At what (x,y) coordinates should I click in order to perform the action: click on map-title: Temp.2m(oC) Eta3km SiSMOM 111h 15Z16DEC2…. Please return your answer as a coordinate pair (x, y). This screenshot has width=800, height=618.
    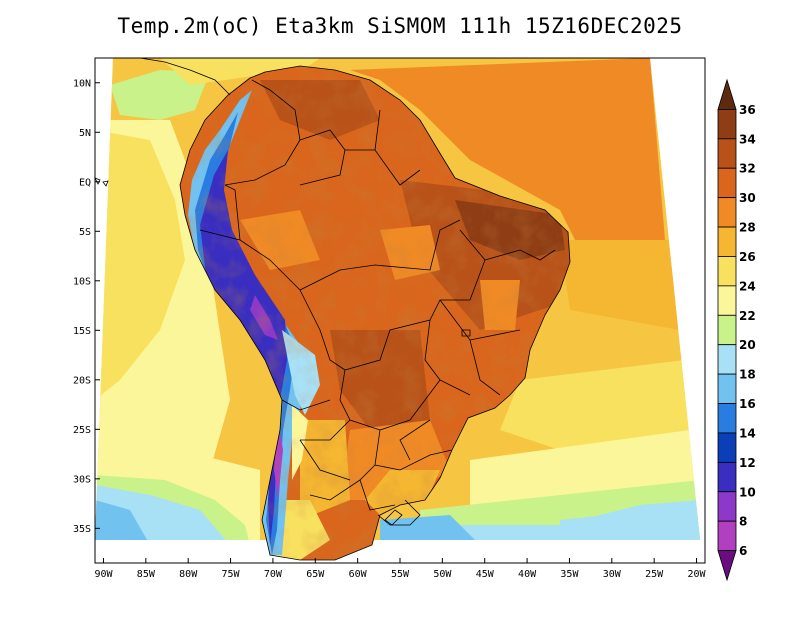
    Looking at the image, I should click on (400, 26).